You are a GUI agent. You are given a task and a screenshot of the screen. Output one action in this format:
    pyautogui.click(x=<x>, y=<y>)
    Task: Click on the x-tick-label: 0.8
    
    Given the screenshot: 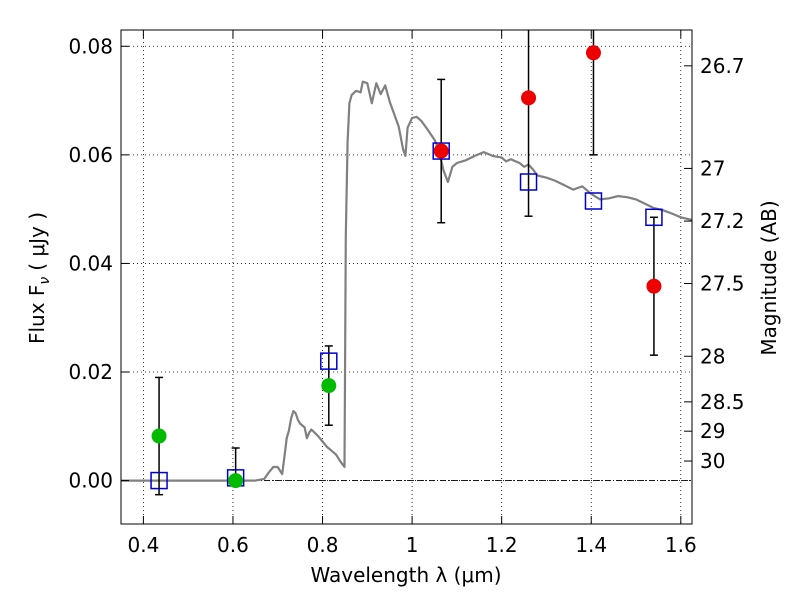 What is the action you would take?
    pyautogui.click(x=323, y=545)
    